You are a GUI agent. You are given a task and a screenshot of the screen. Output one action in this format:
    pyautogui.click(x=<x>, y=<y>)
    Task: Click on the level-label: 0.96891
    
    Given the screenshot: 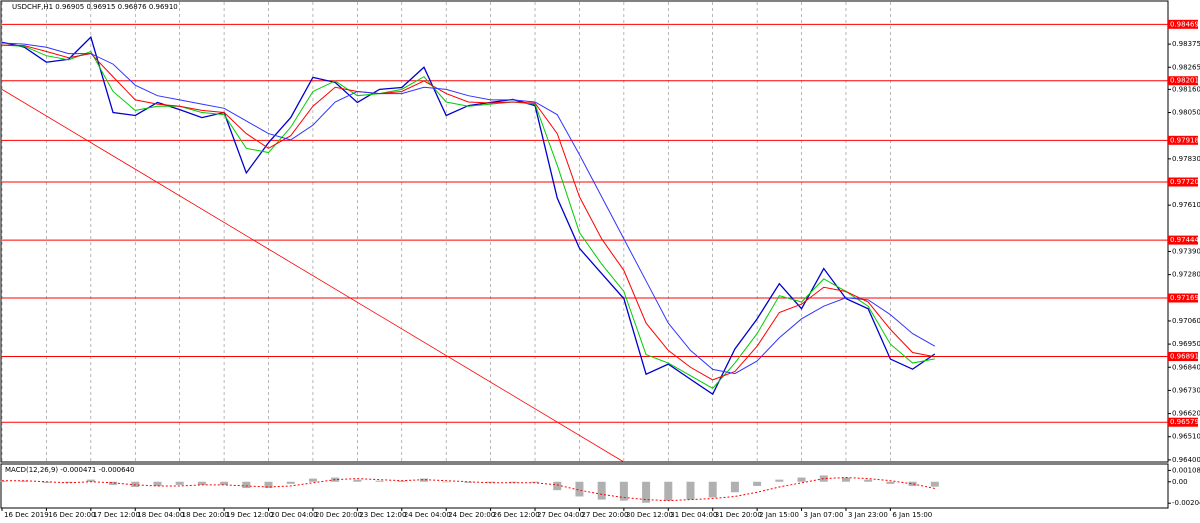 What is the action you would take?
    pyautogui.click(x=1184, y=357)
    